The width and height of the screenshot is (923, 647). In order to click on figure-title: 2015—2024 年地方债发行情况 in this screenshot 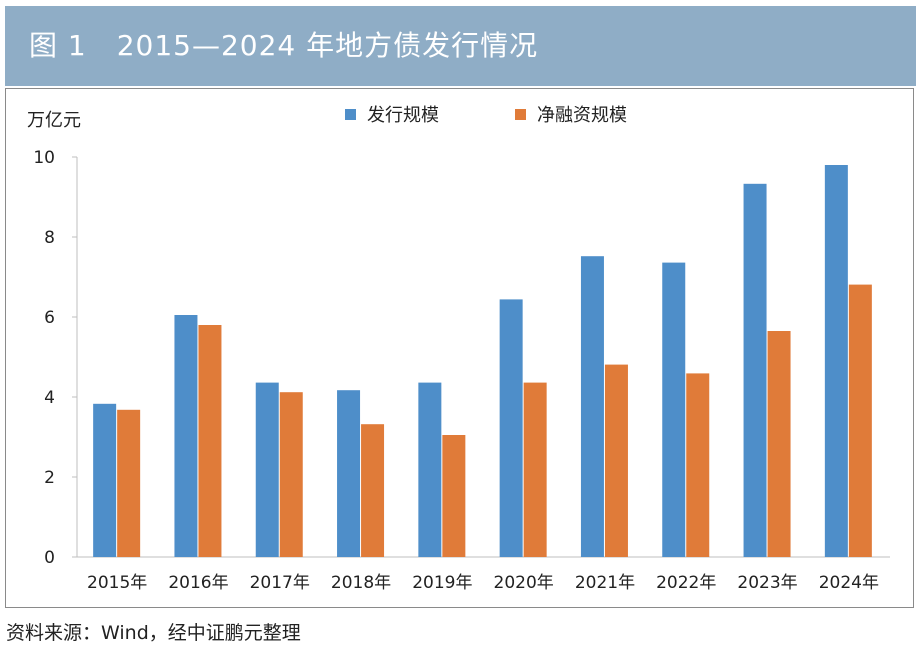, I will do `click(327, 45)`.